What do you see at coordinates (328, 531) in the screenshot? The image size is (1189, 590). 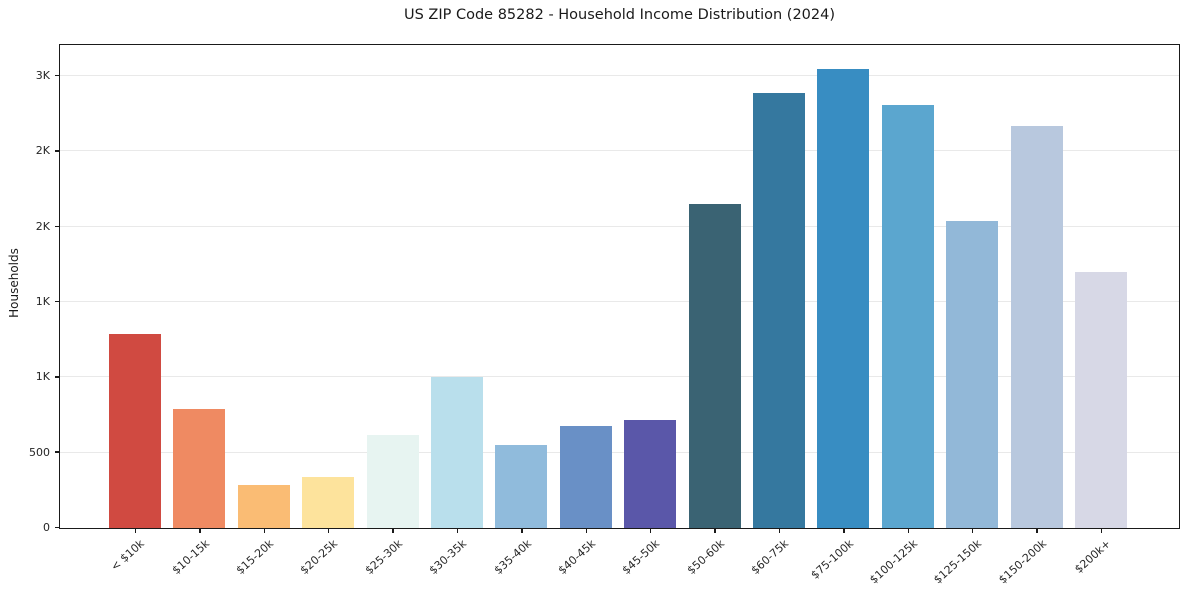 I see `xtick-mark-20-25k` at bounding box center [328, 531].